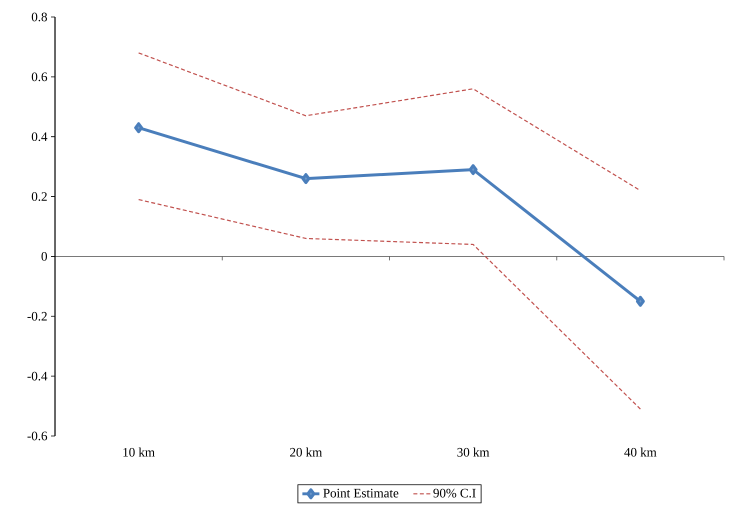 This screenshot has height=508, width=734. I want to click on y-tick-label: 0.4, so click(40, 137).